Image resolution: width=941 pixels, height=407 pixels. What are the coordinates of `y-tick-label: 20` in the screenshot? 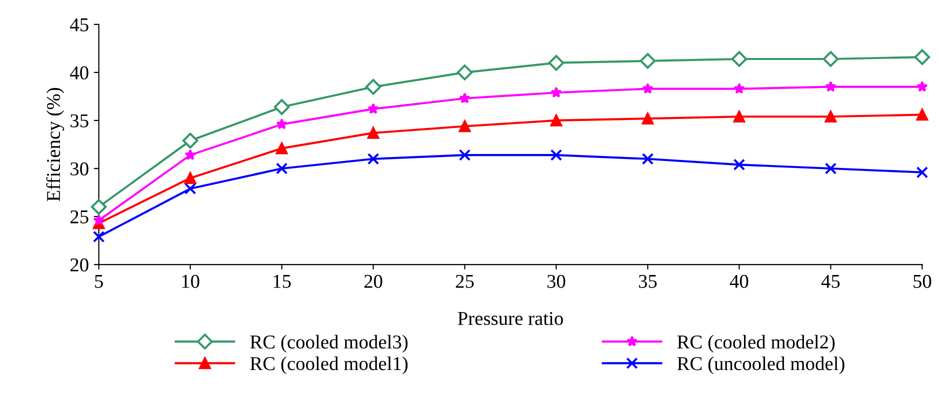 It's located at (79, 265).